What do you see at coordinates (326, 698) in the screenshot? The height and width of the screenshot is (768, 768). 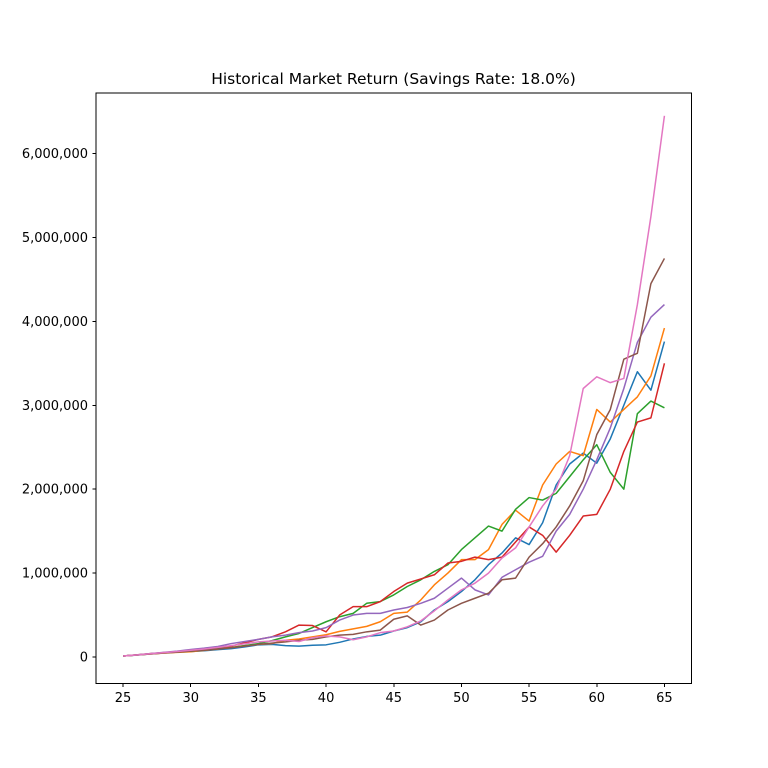 I see `x-tick-label: 40` at bounding box center [326, 698].